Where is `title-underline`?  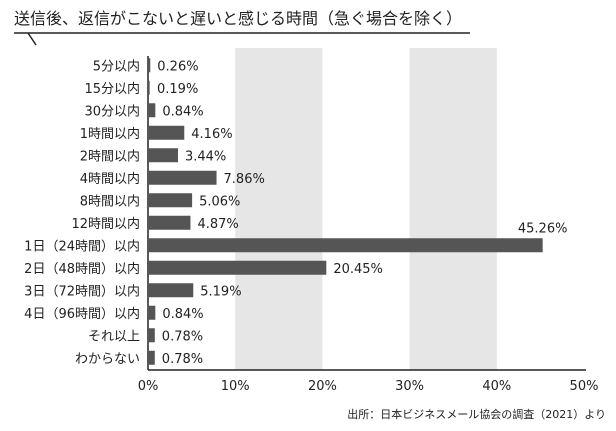
title-underline is located at coordinates (242, 39).